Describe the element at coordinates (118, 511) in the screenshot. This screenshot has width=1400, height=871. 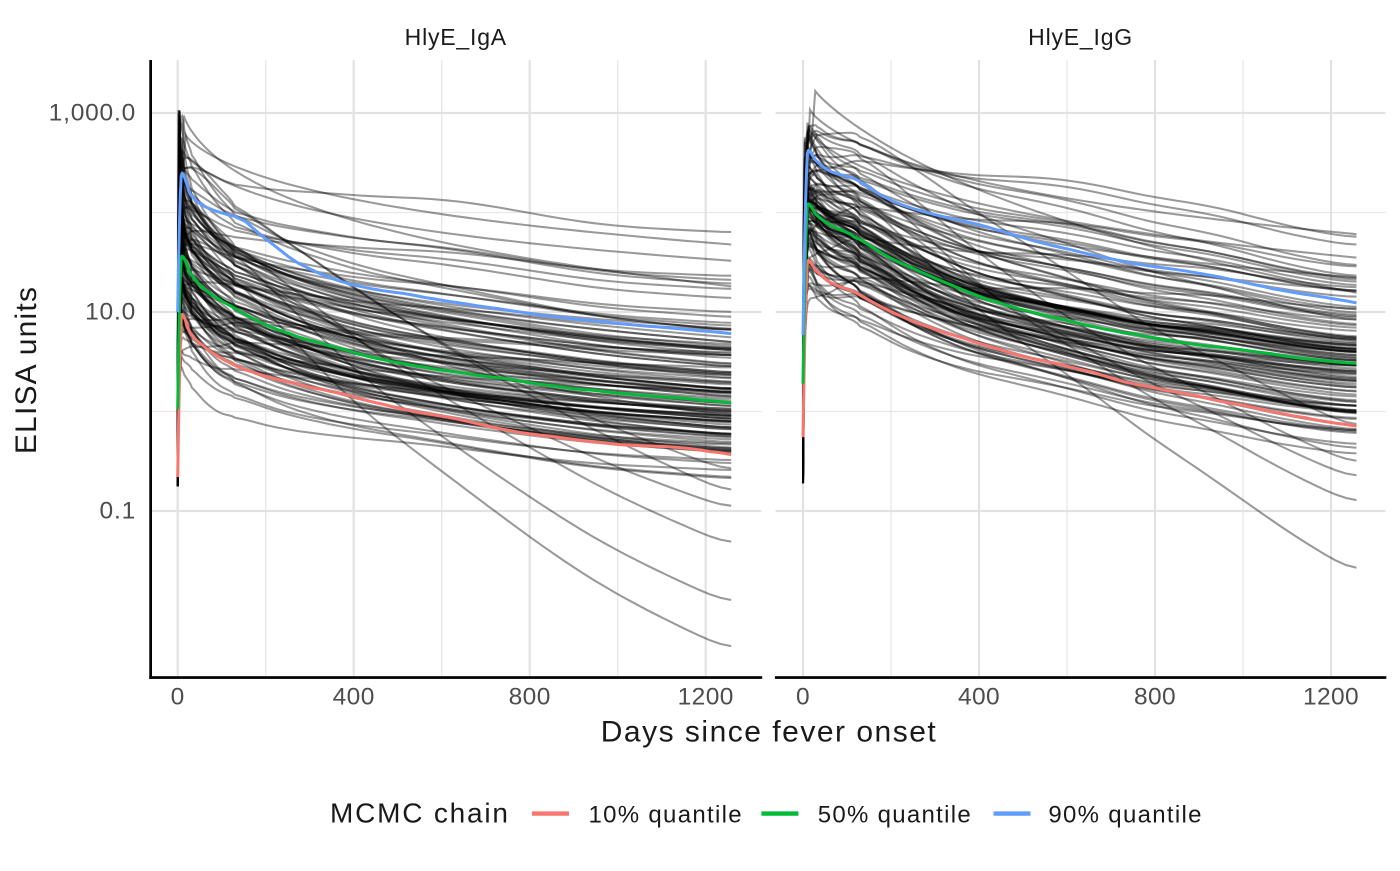
I see `svg-text: 0.1` at that location.